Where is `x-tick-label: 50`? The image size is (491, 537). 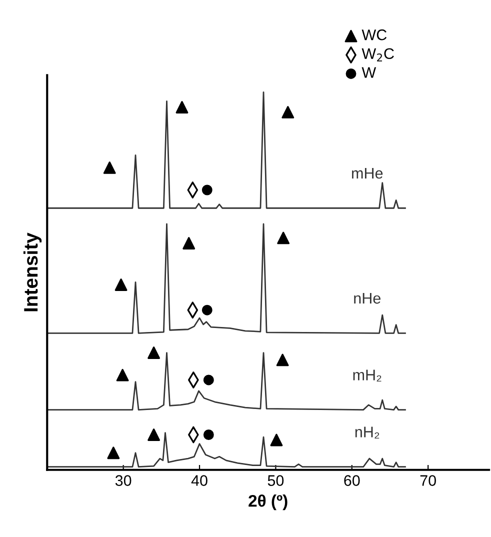 x-tick-label: 50 is located at coordinates (276, 480).